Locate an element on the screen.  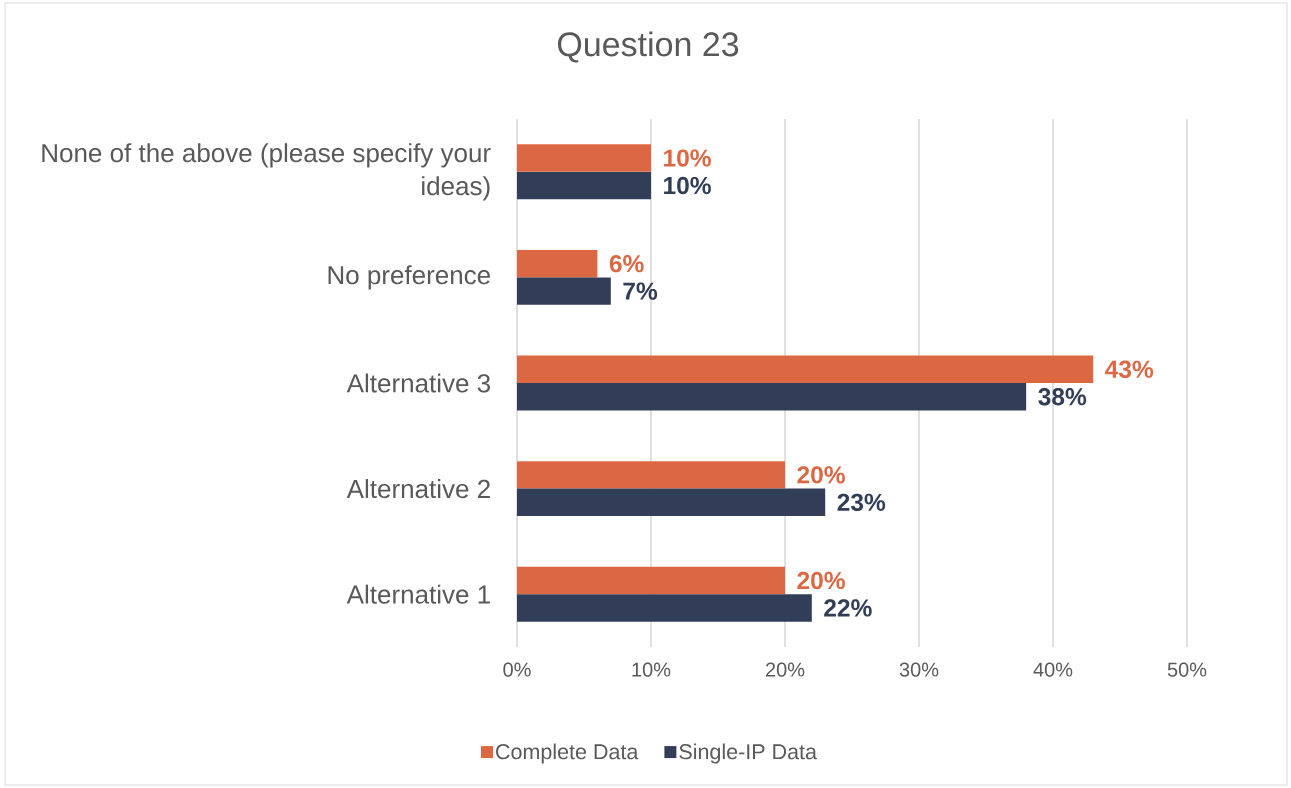
data-label: 7% is located at coordinates (640, 291).